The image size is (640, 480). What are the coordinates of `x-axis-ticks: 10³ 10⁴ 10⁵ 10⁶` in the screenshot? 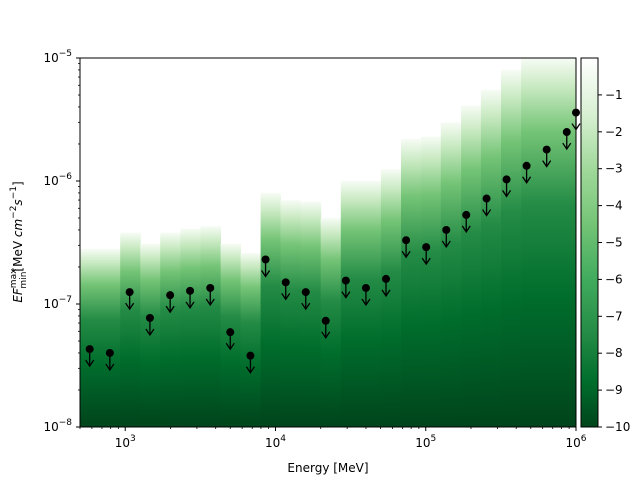 It's located at (333, 438).